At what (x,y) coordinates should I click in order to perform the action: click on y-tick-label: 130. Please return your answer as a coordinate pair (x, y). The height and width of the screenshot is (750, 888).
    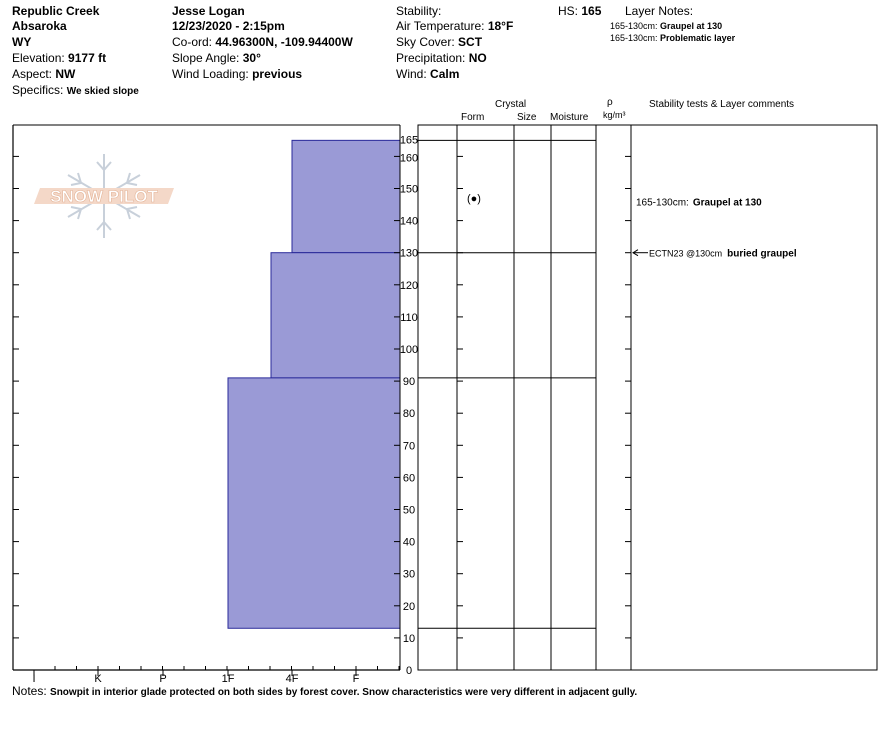
    Looking at the image, I should click on (409, 254).